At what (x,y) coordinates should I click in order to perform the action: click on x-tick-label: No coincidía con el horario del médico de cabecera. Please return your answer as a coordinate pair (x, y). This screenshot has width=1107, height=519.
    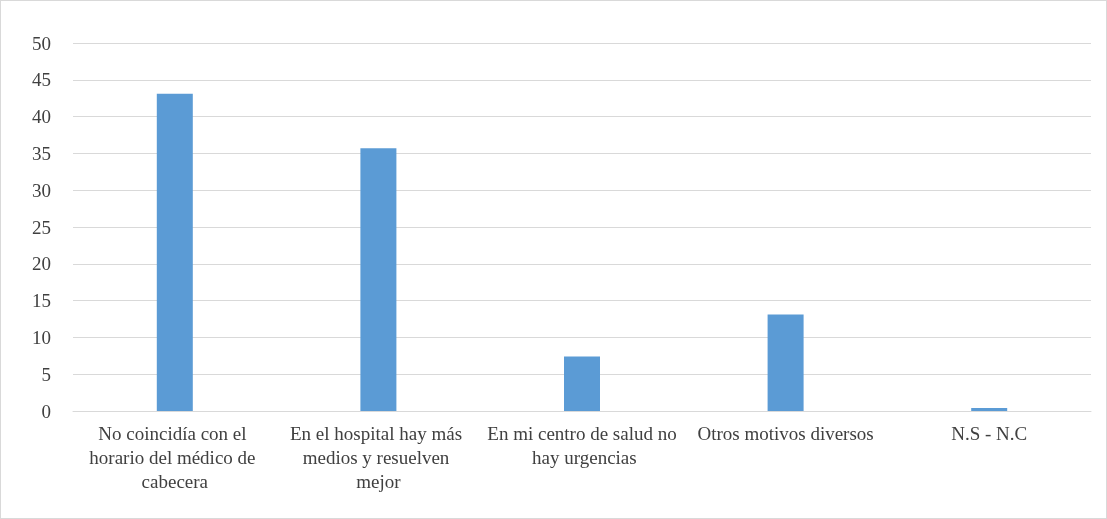
    Looking at the image, I should click on (175, 457).